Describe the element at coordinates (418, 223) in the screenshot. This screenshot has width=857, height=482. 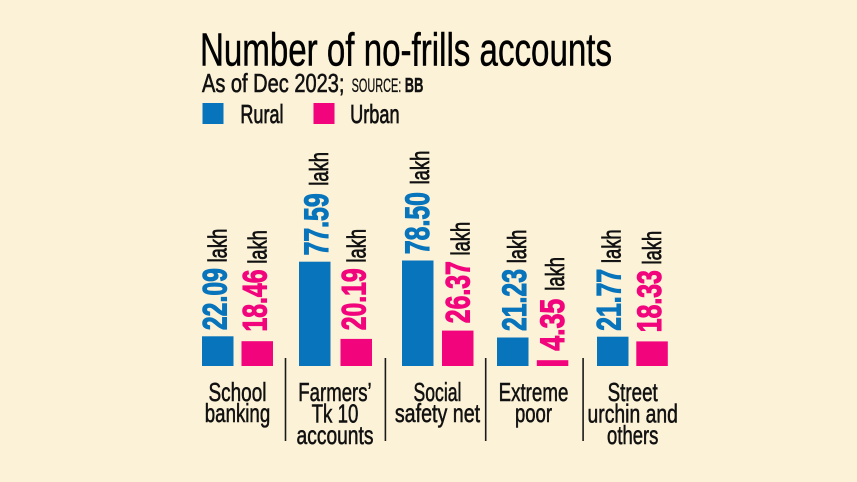
I see `svg-text: 78.50` at that location.